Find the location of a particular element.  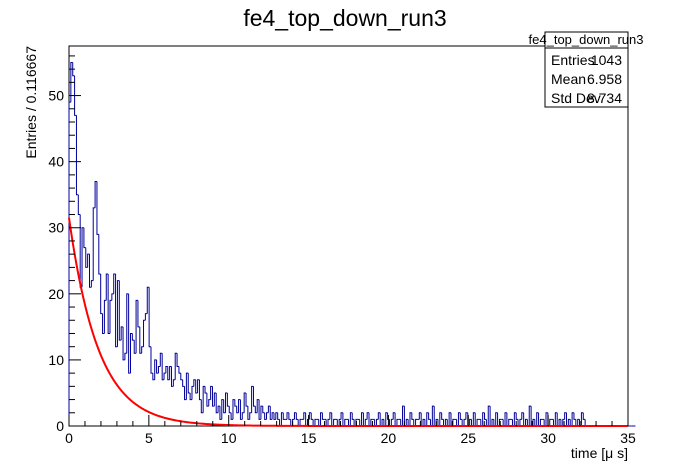

y-tick-label: 10 is located at coordinates (56, 360).